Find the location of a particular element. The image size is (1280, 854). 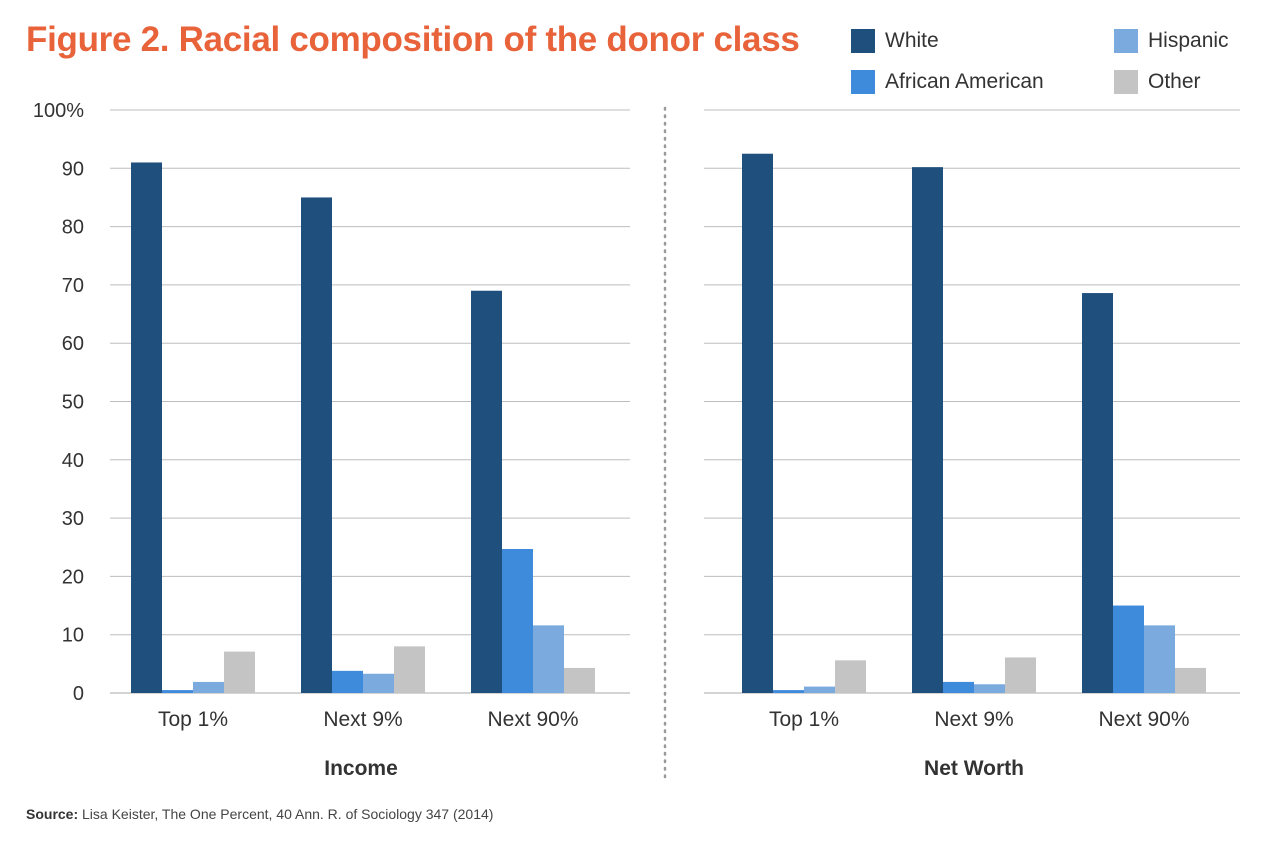

bar-income-top-1-hispanic is located at coordinates (208, 687).